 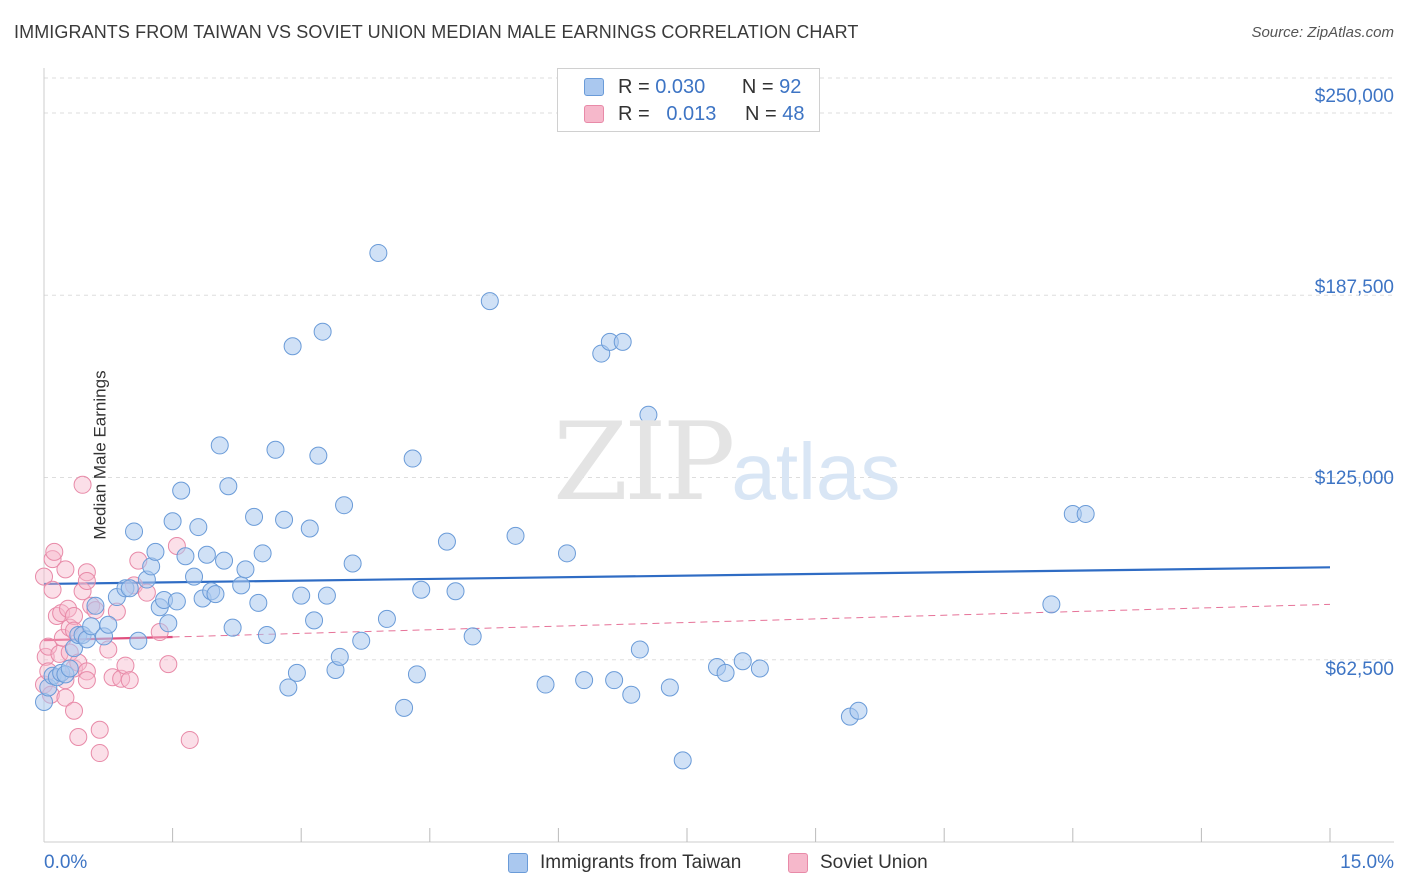 What do you see at coordinates (634, 86) in the screenshot?
I see `r-label: R =` at bounding box center [634, 86].